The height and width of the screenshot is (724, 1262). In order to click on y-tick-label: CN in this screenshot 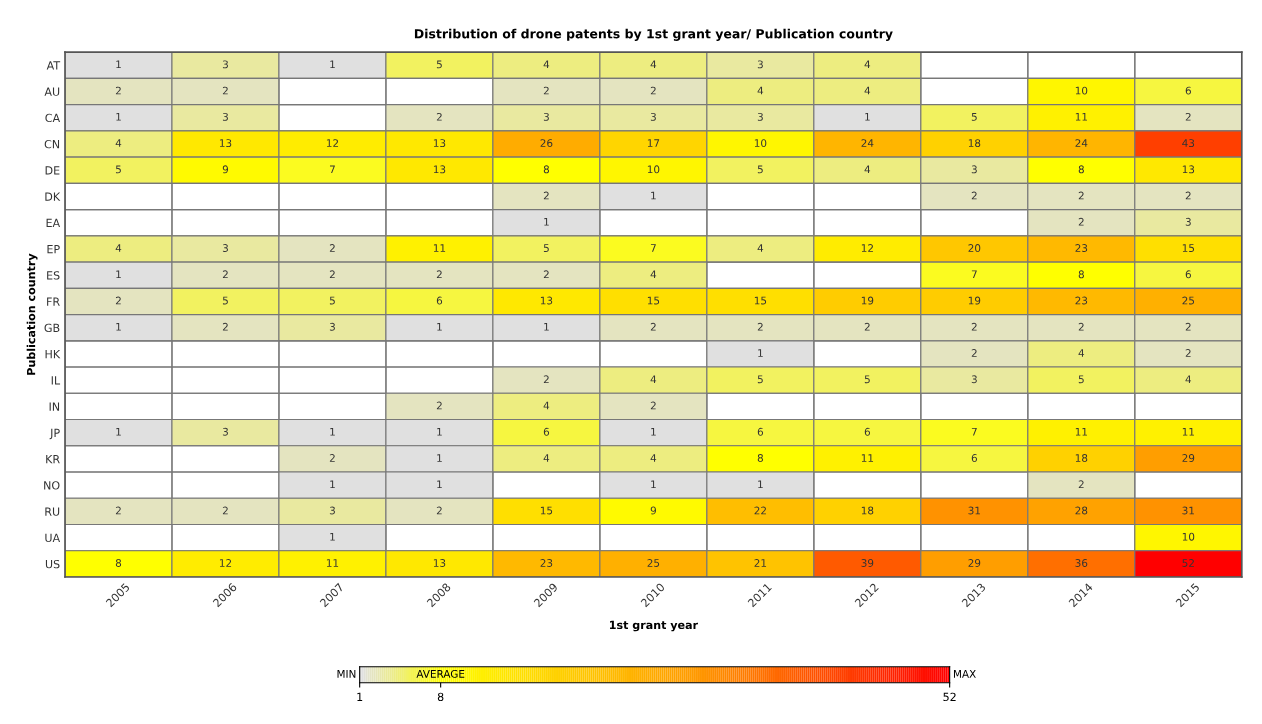, I will do `click(52, 144)`.